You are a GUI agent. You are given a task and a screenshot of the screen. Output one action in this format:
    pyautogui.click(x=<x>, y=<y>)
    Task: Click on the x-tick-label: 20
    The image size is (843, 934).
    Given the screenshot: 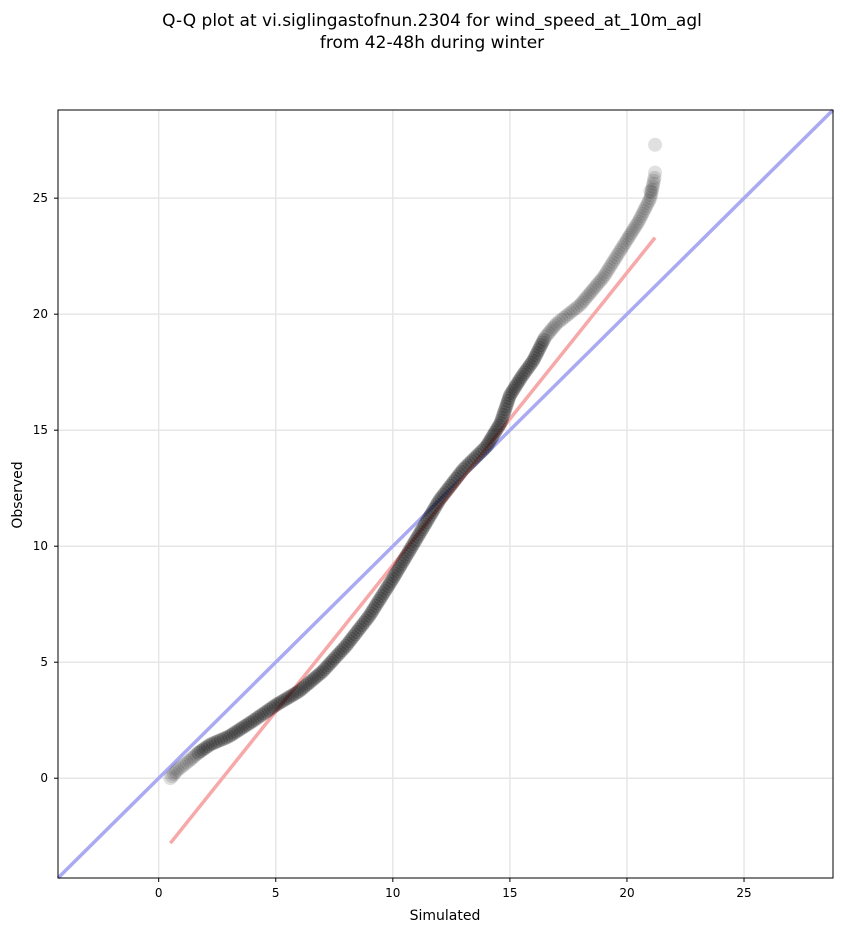 What is the action you would take?
    pyautogui.click(x=626, y=893)
    